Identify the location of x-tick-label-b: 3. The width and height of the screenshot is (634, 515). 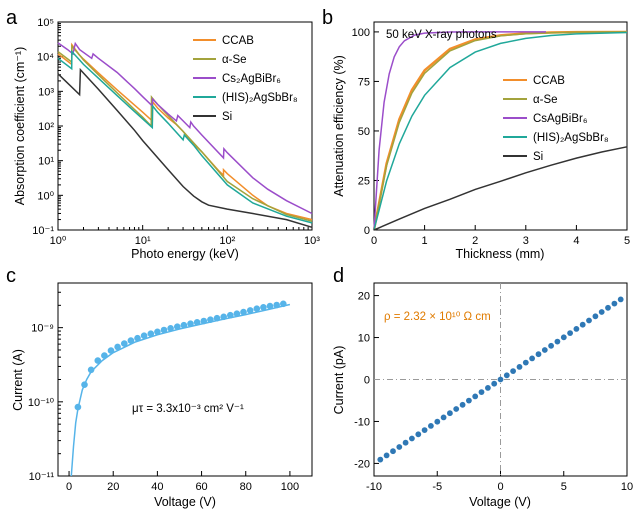
(526, 241).